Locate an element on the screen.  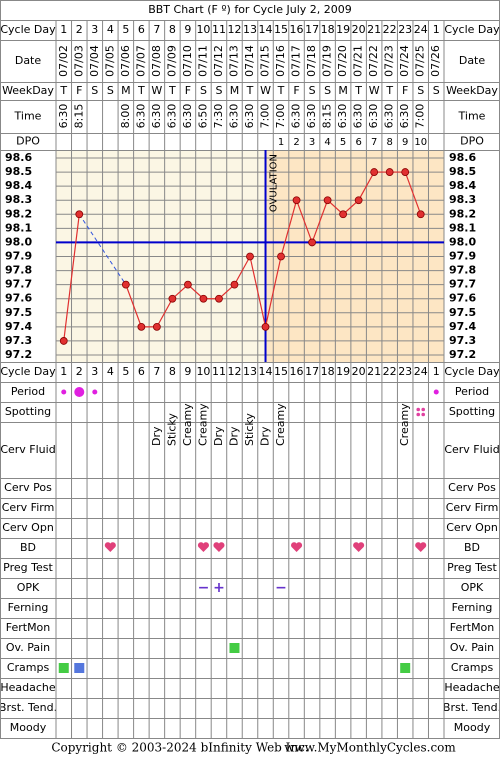
cycle-day: 19 is located at coordinates (343, 371).